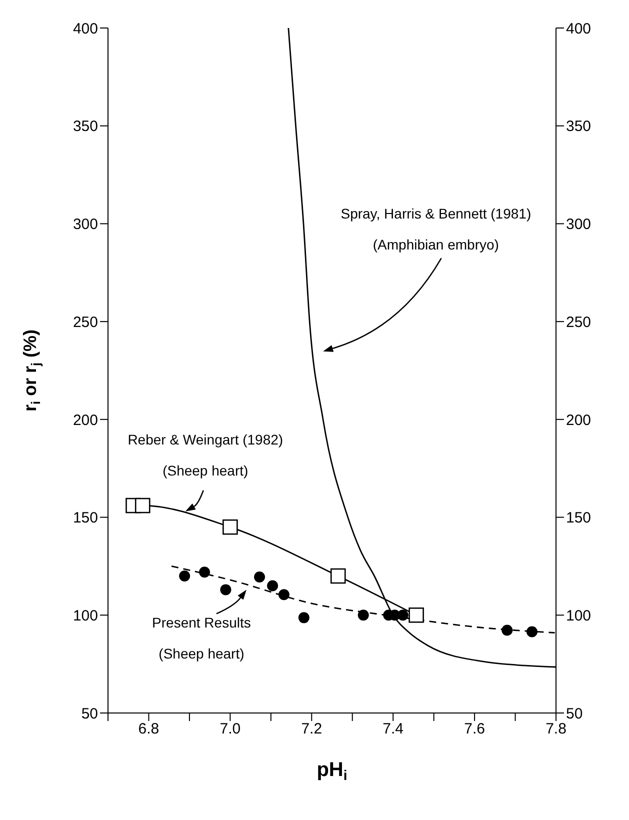 The image size is (629, 820). What do you see at coordinates (579, 420) in the screenshot?
I see `y2-tick-label: 200` at bounding box center [579, 420].